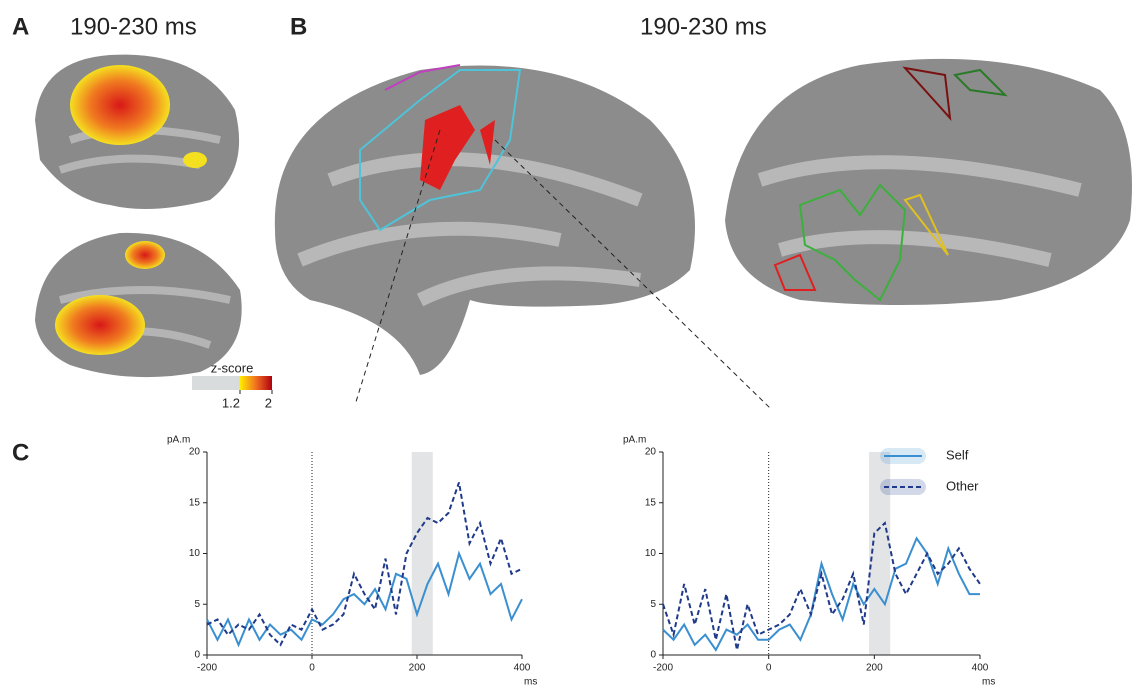  I want to click on brain-a-bottom, so click(138, 305).